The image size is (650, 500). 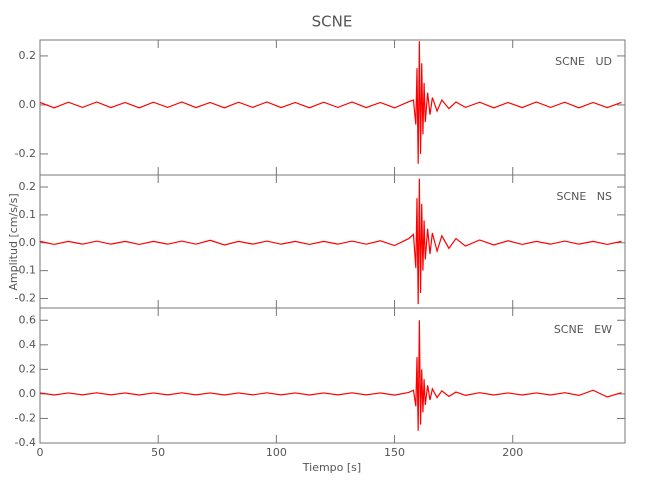 What do you see at coordinates (28, 214) in the screenshot?
I see `y-tick-label: 0.1` at bounding box center [28, 214].